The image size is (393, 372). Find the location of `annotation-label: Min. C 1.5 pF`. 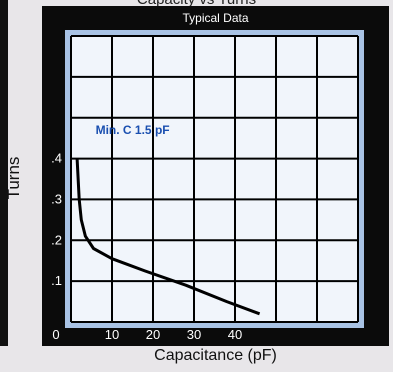

annotation-label: Min. C 1.5 pF is located at coordinates (133, 130).